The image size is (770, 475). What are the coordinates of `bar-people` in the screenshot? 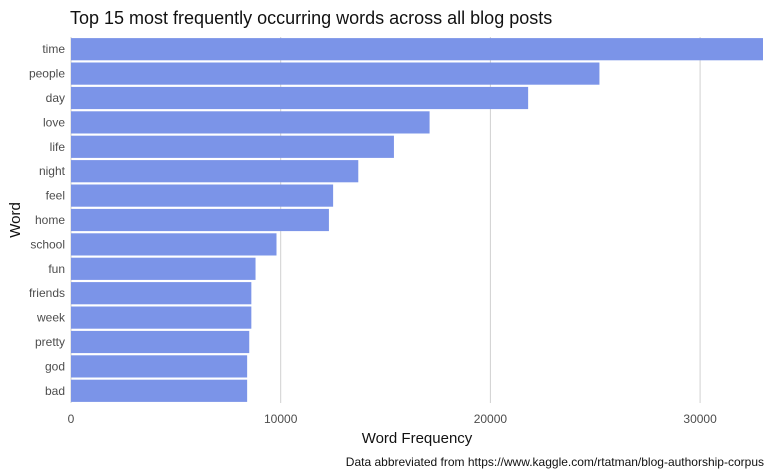 It's located at (335, 73).